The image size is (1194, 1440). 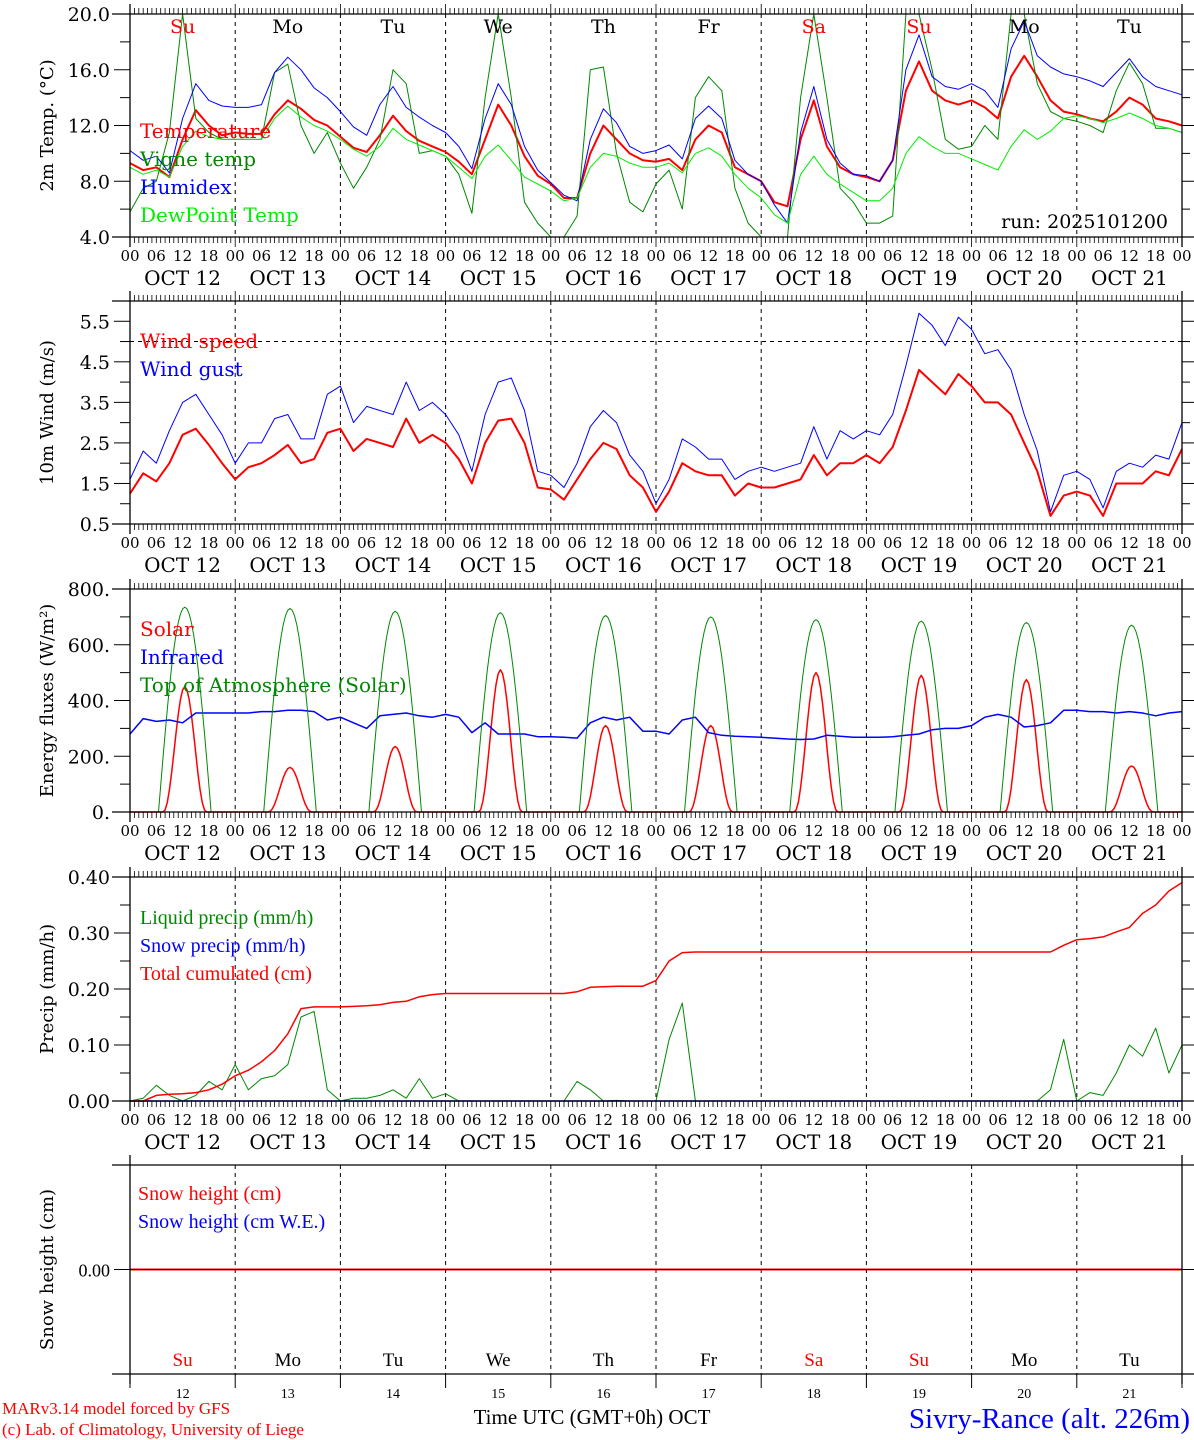 What do you see at coordinates (47, 412) in the screenshot?
I see `y-axis-label: 10m Wind (m/s)` at bounding box center [47, 412].